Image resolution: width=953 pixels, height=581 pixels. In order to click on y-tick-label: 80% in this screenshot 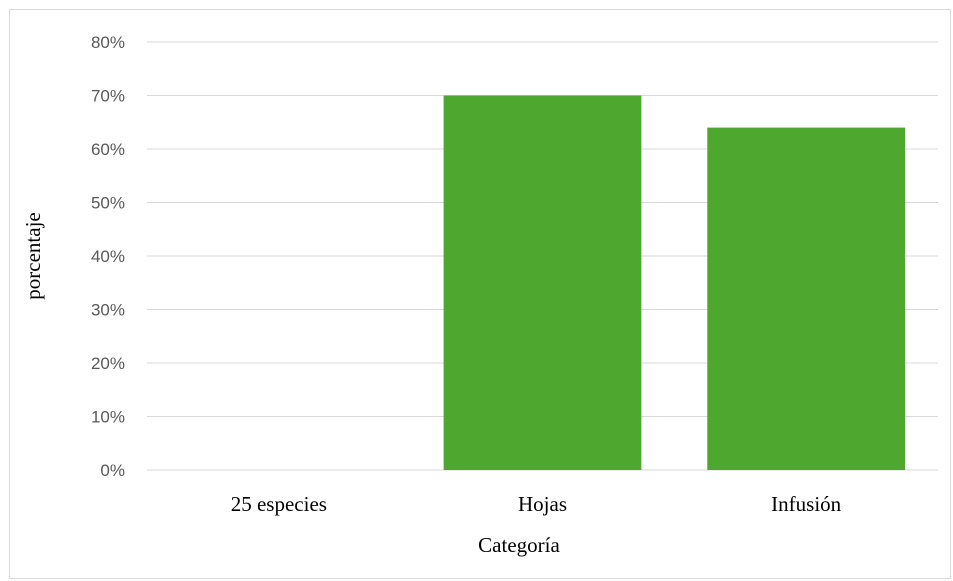, I will do `click(108, 42)`.